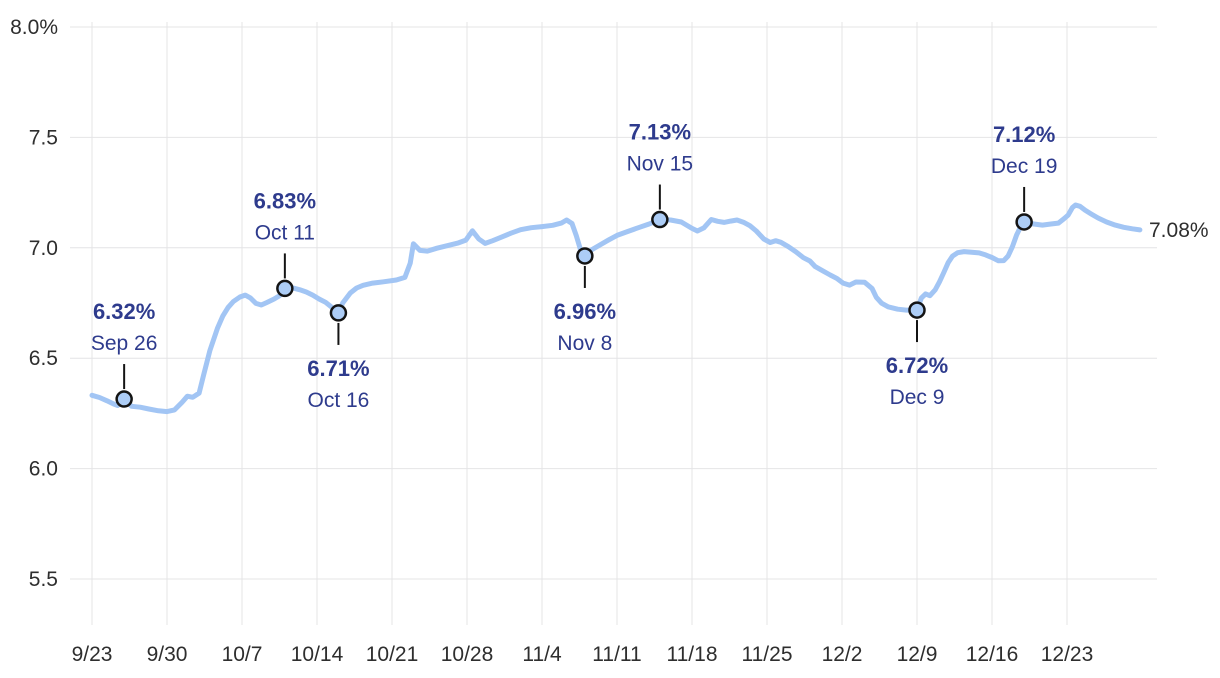 This screenshot has width=1220, height=678. Describe the element at coordinates (917, 654) in the screenshot. I see `x-tick-label: 12/9` at that location.